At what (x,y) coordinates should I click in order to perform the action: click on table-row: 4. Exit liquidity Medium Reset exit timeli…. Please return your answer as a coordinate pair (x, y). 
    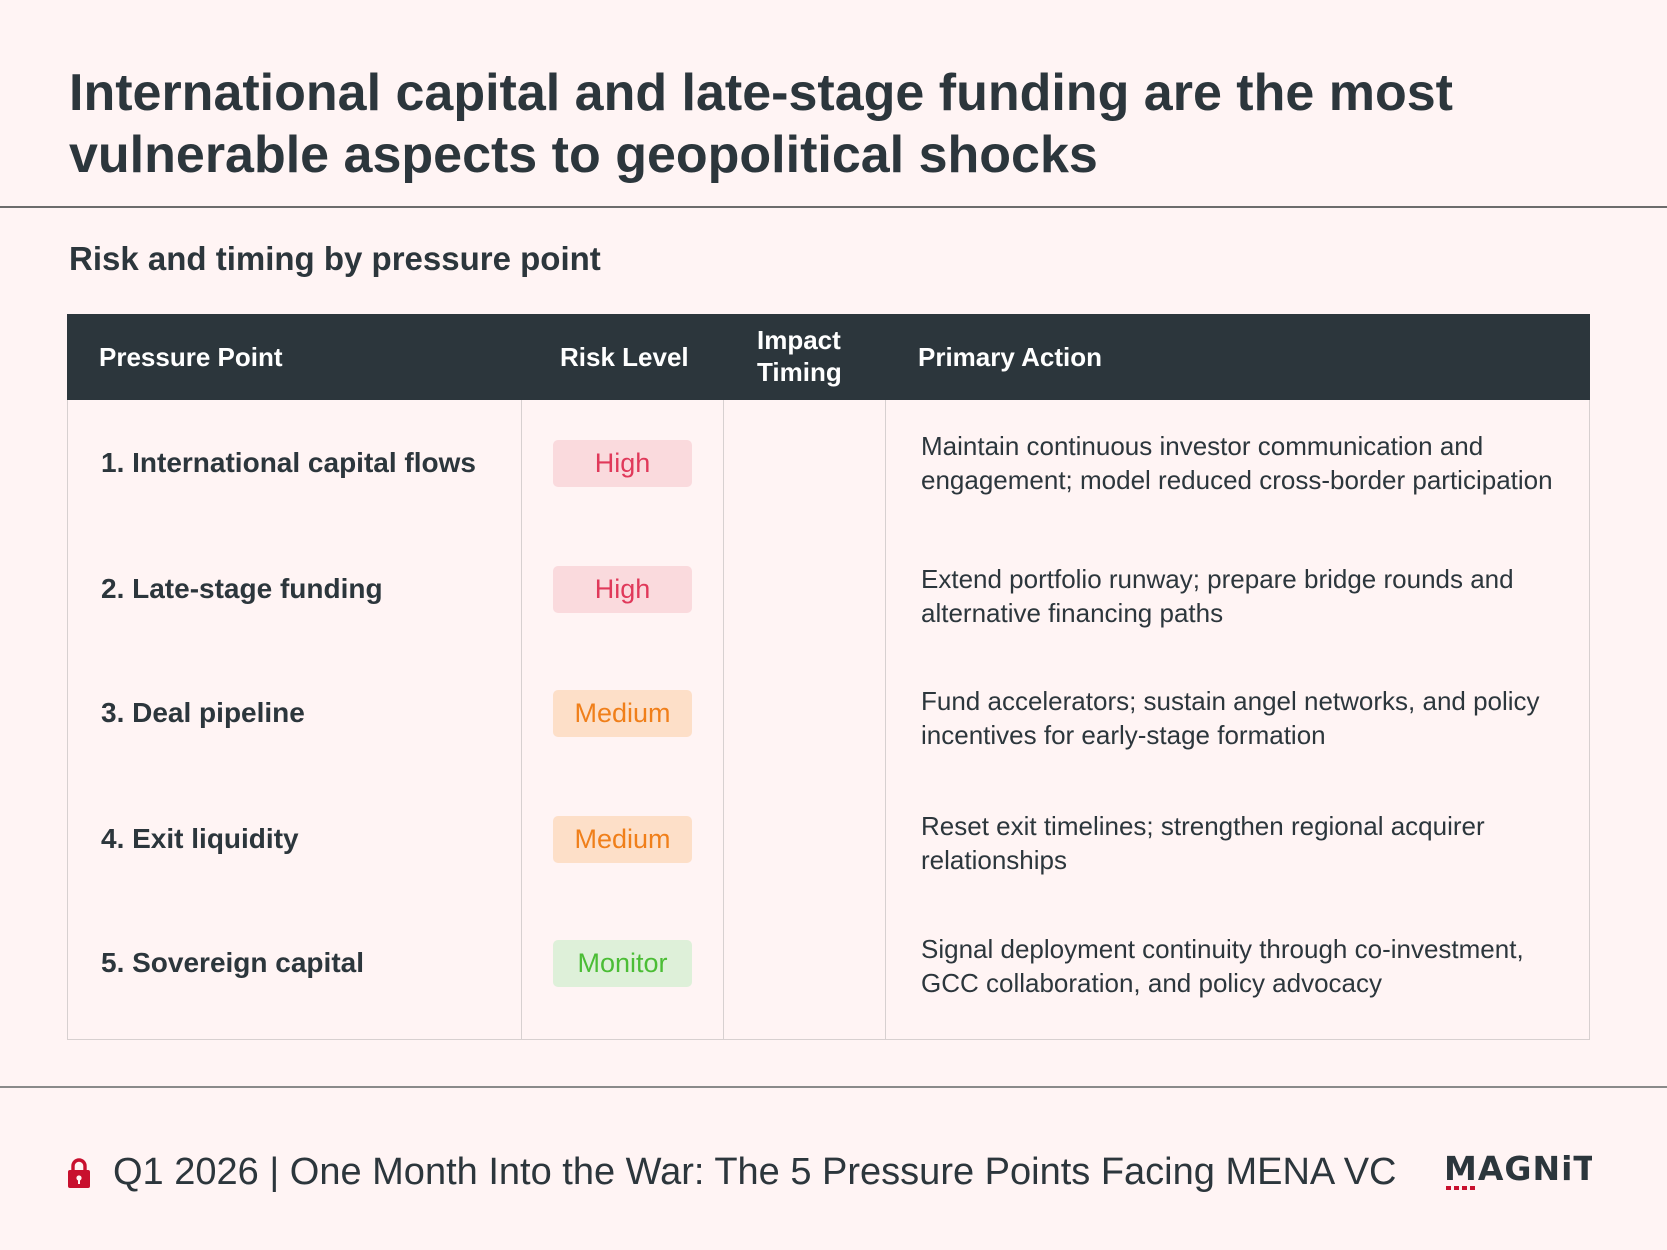
    Looking at the image, I should click on (828, 839).